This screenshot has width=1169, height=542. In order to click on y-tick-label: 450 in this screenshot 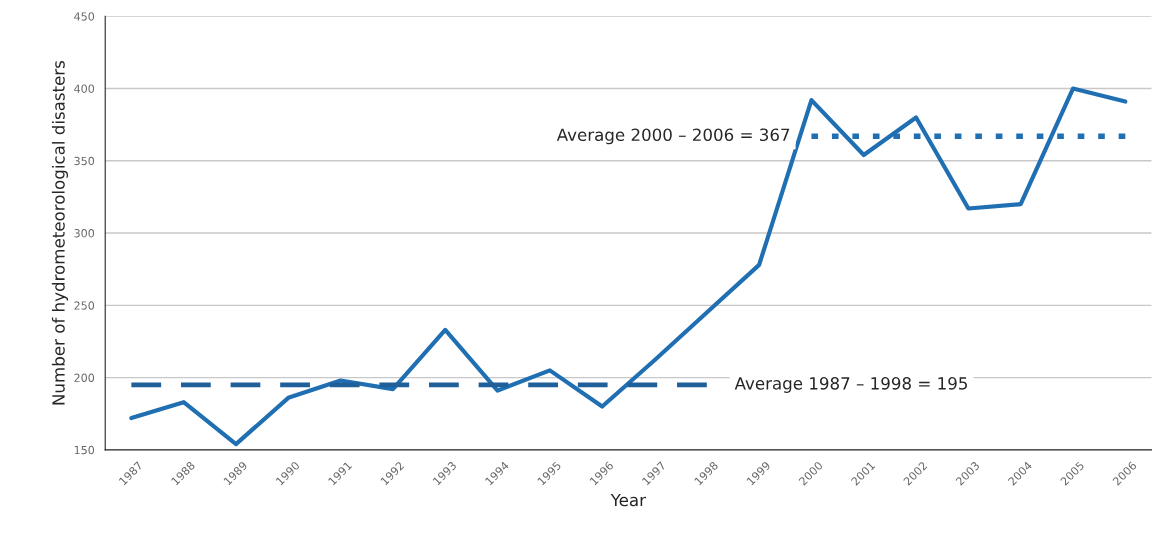, I will do `click(84, 16)`.